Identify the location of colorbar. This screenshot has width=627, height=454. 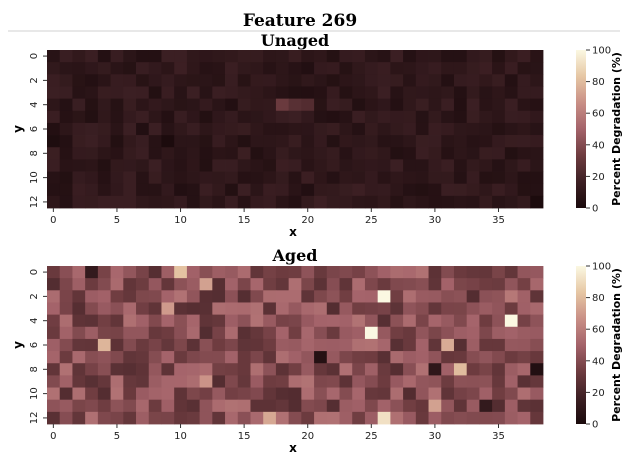
(581, 345).